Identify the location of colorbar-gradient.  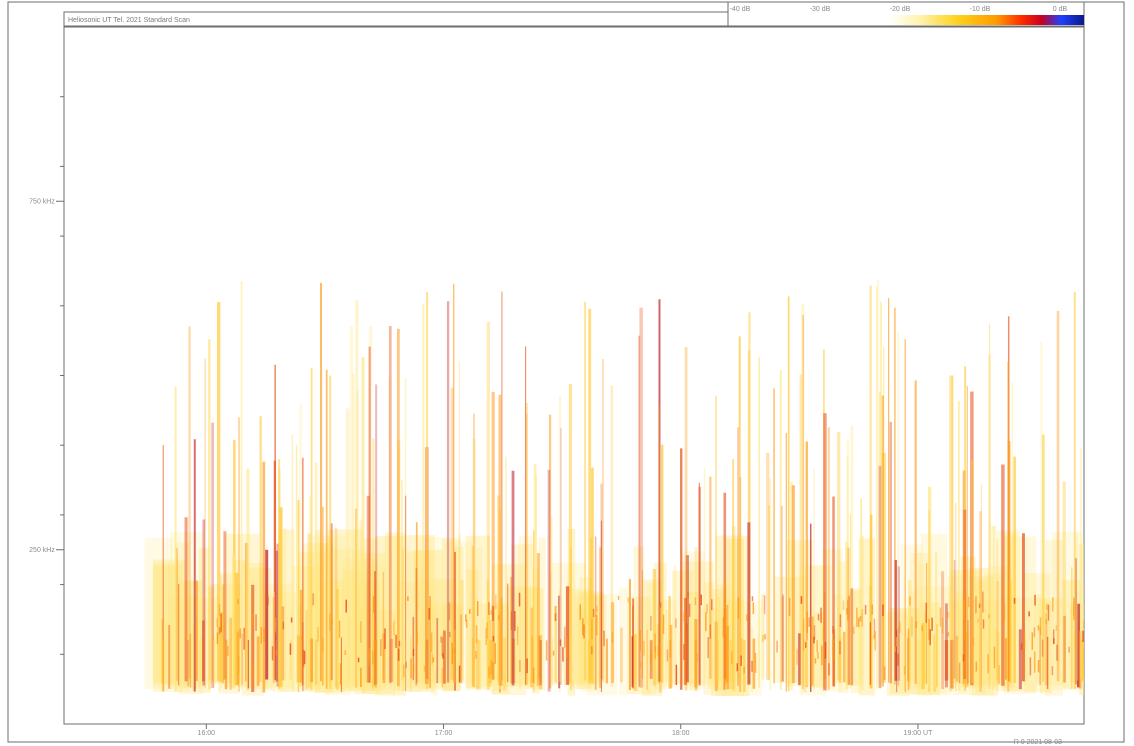
(987, 20).